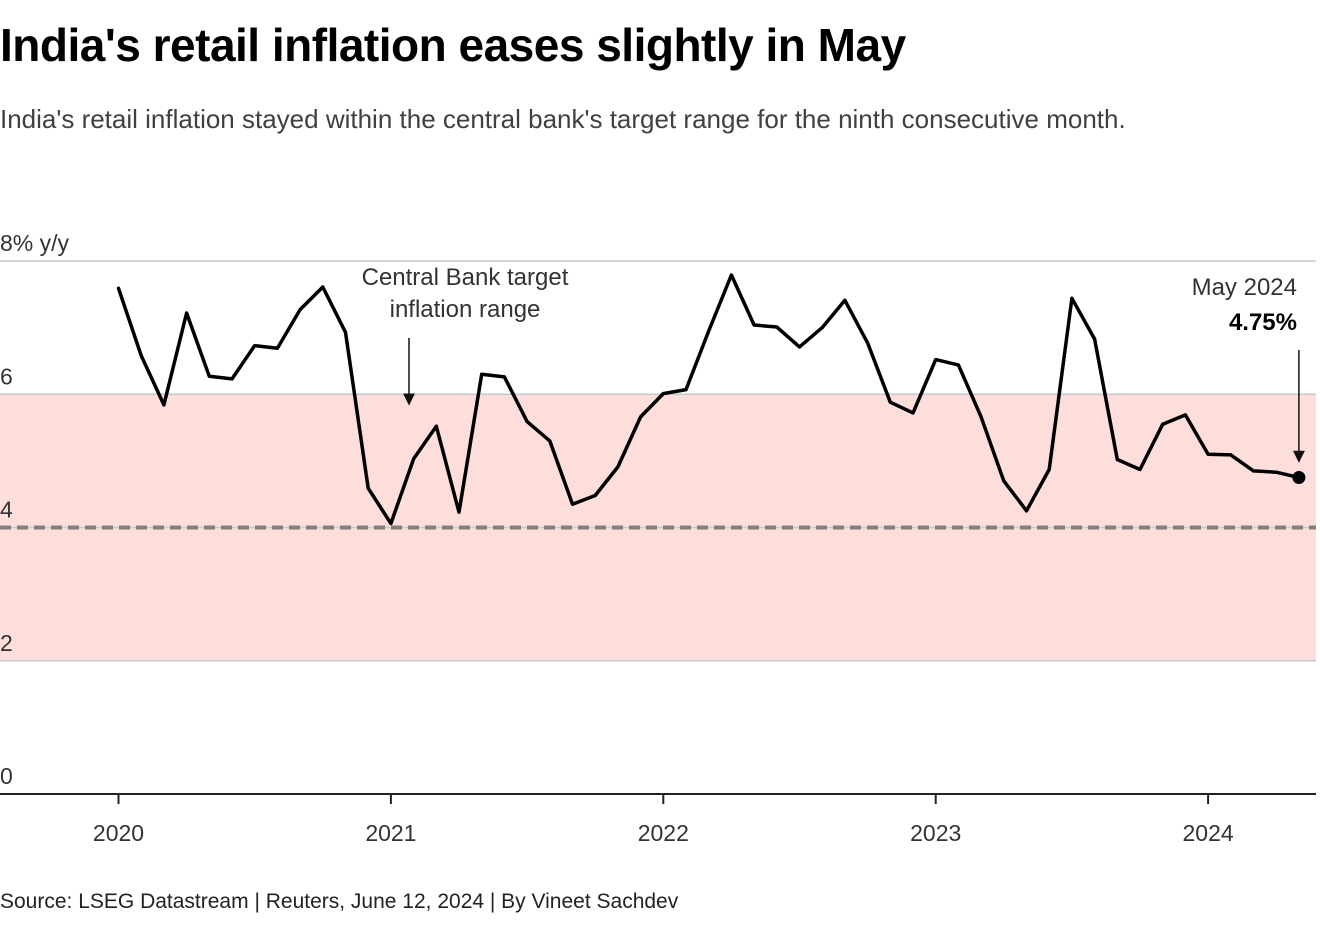 Image resolution: width=1320 pixels, height=926 pixels. Describe the element at coordinates (35, 243) in the screenshot. I see `y-tick-label: 8% y/y` at that location.